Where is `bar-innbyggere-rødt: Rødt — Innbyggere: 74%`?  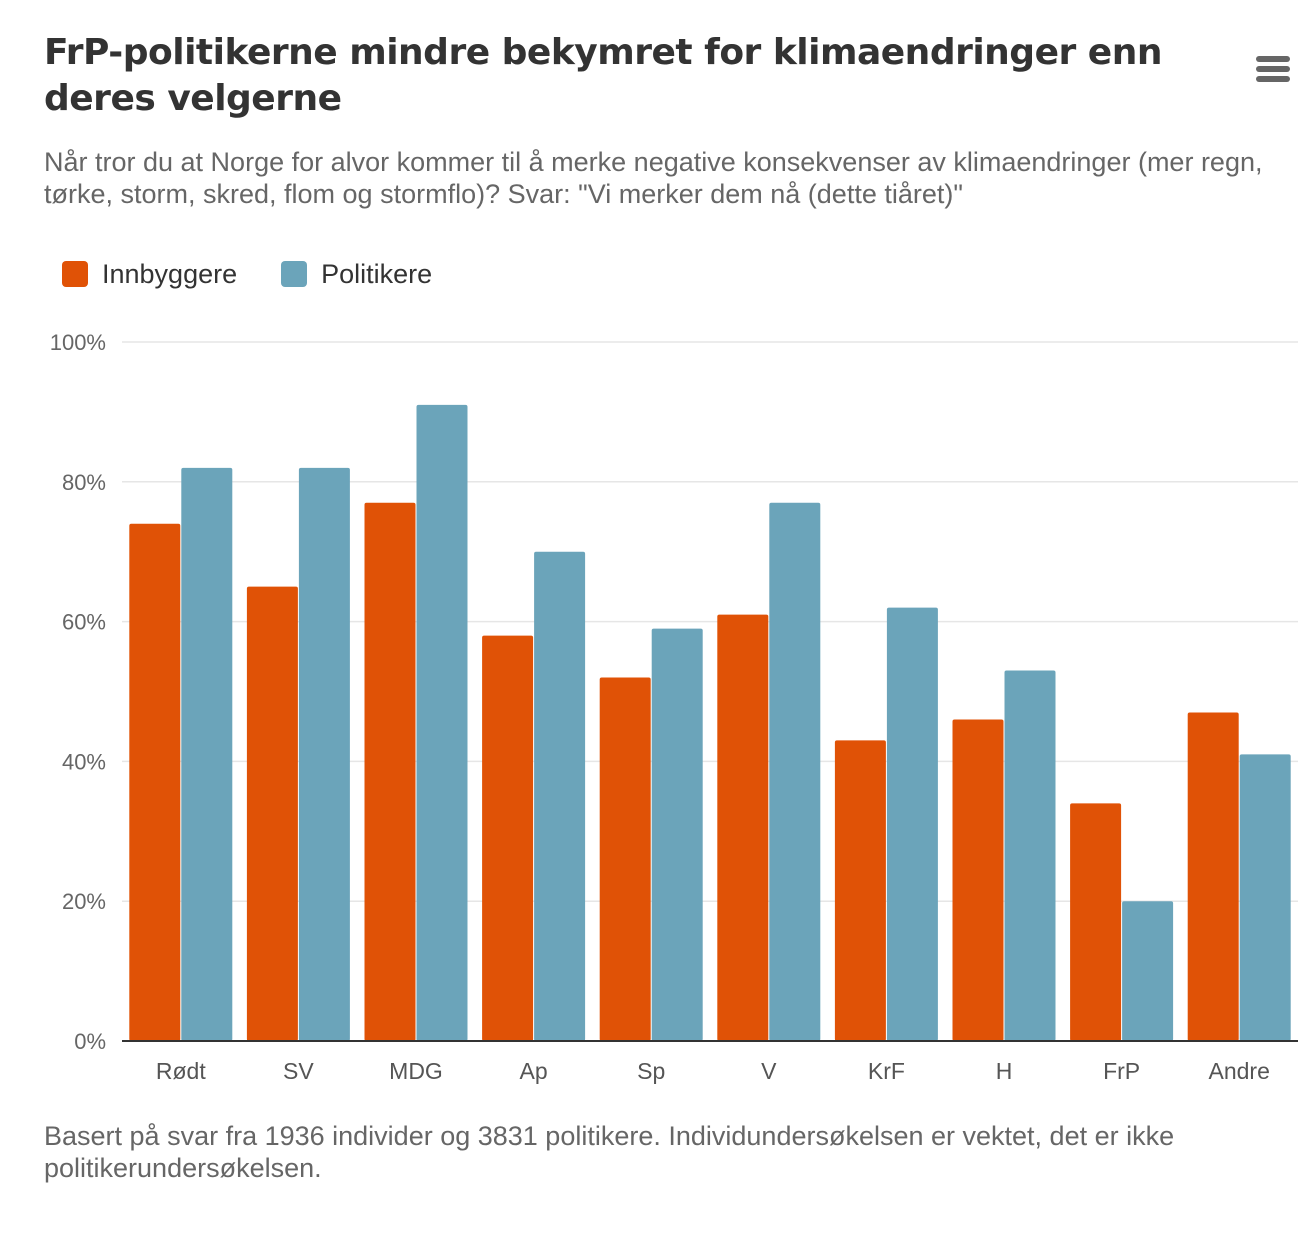
bar-innbyggere-rødt: Rødt — Innbyggere: 74% is located at coordinates (155, 782).